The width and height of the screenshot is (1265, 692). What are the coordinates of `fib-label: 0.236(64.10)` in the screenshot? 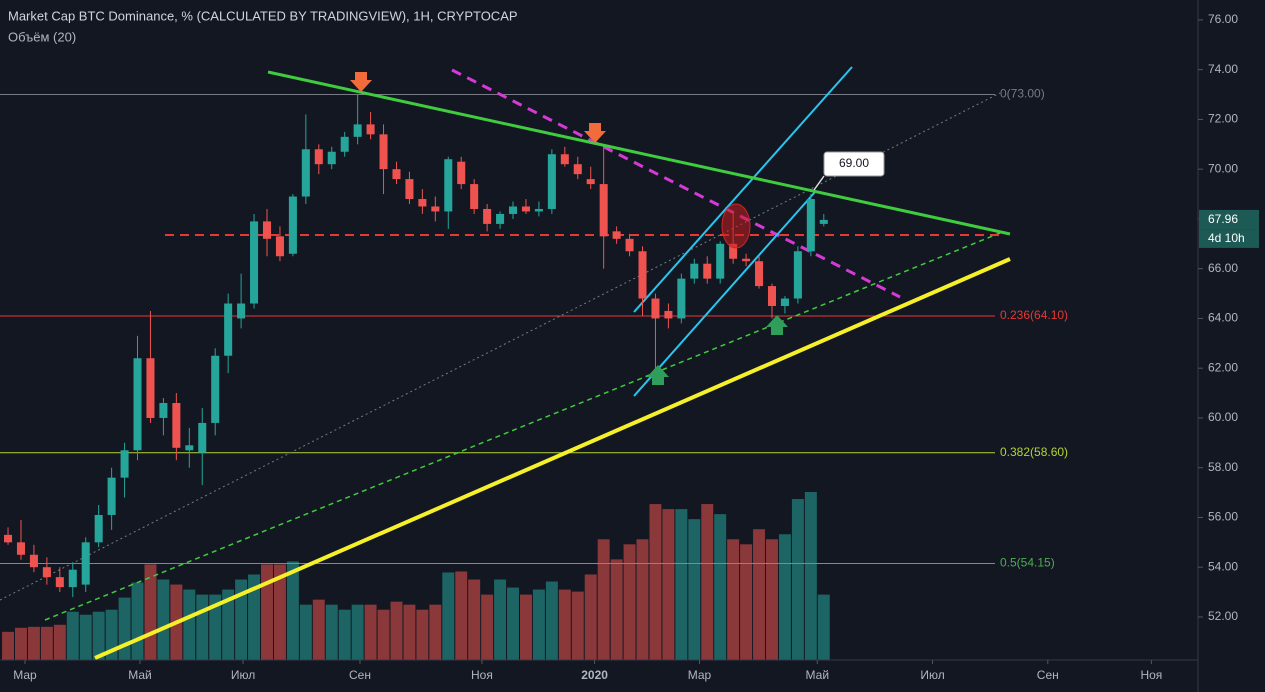 It's located at (1034, 315).